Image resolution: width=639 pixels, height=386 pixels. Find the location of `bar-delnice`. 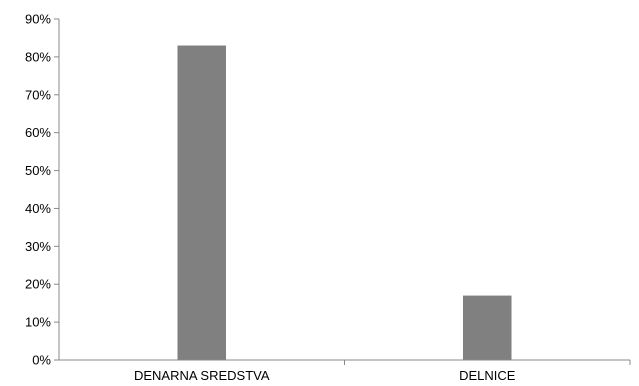

bar-delnice is located at coordinates (487, 327).